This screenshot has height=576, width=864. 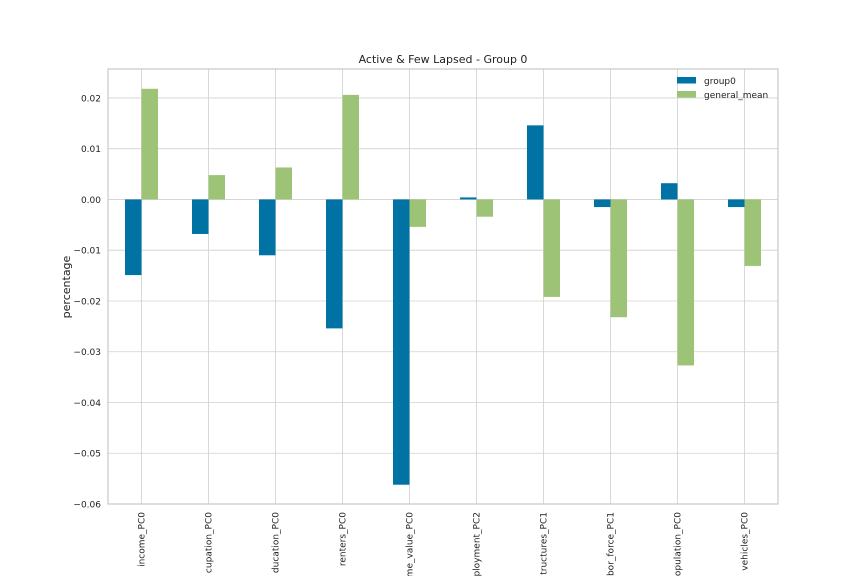 What do you see at coordinates (87, 353) in the screenshot?
I see `y-tick-label: −0.03` at bounding box center [87, 353].